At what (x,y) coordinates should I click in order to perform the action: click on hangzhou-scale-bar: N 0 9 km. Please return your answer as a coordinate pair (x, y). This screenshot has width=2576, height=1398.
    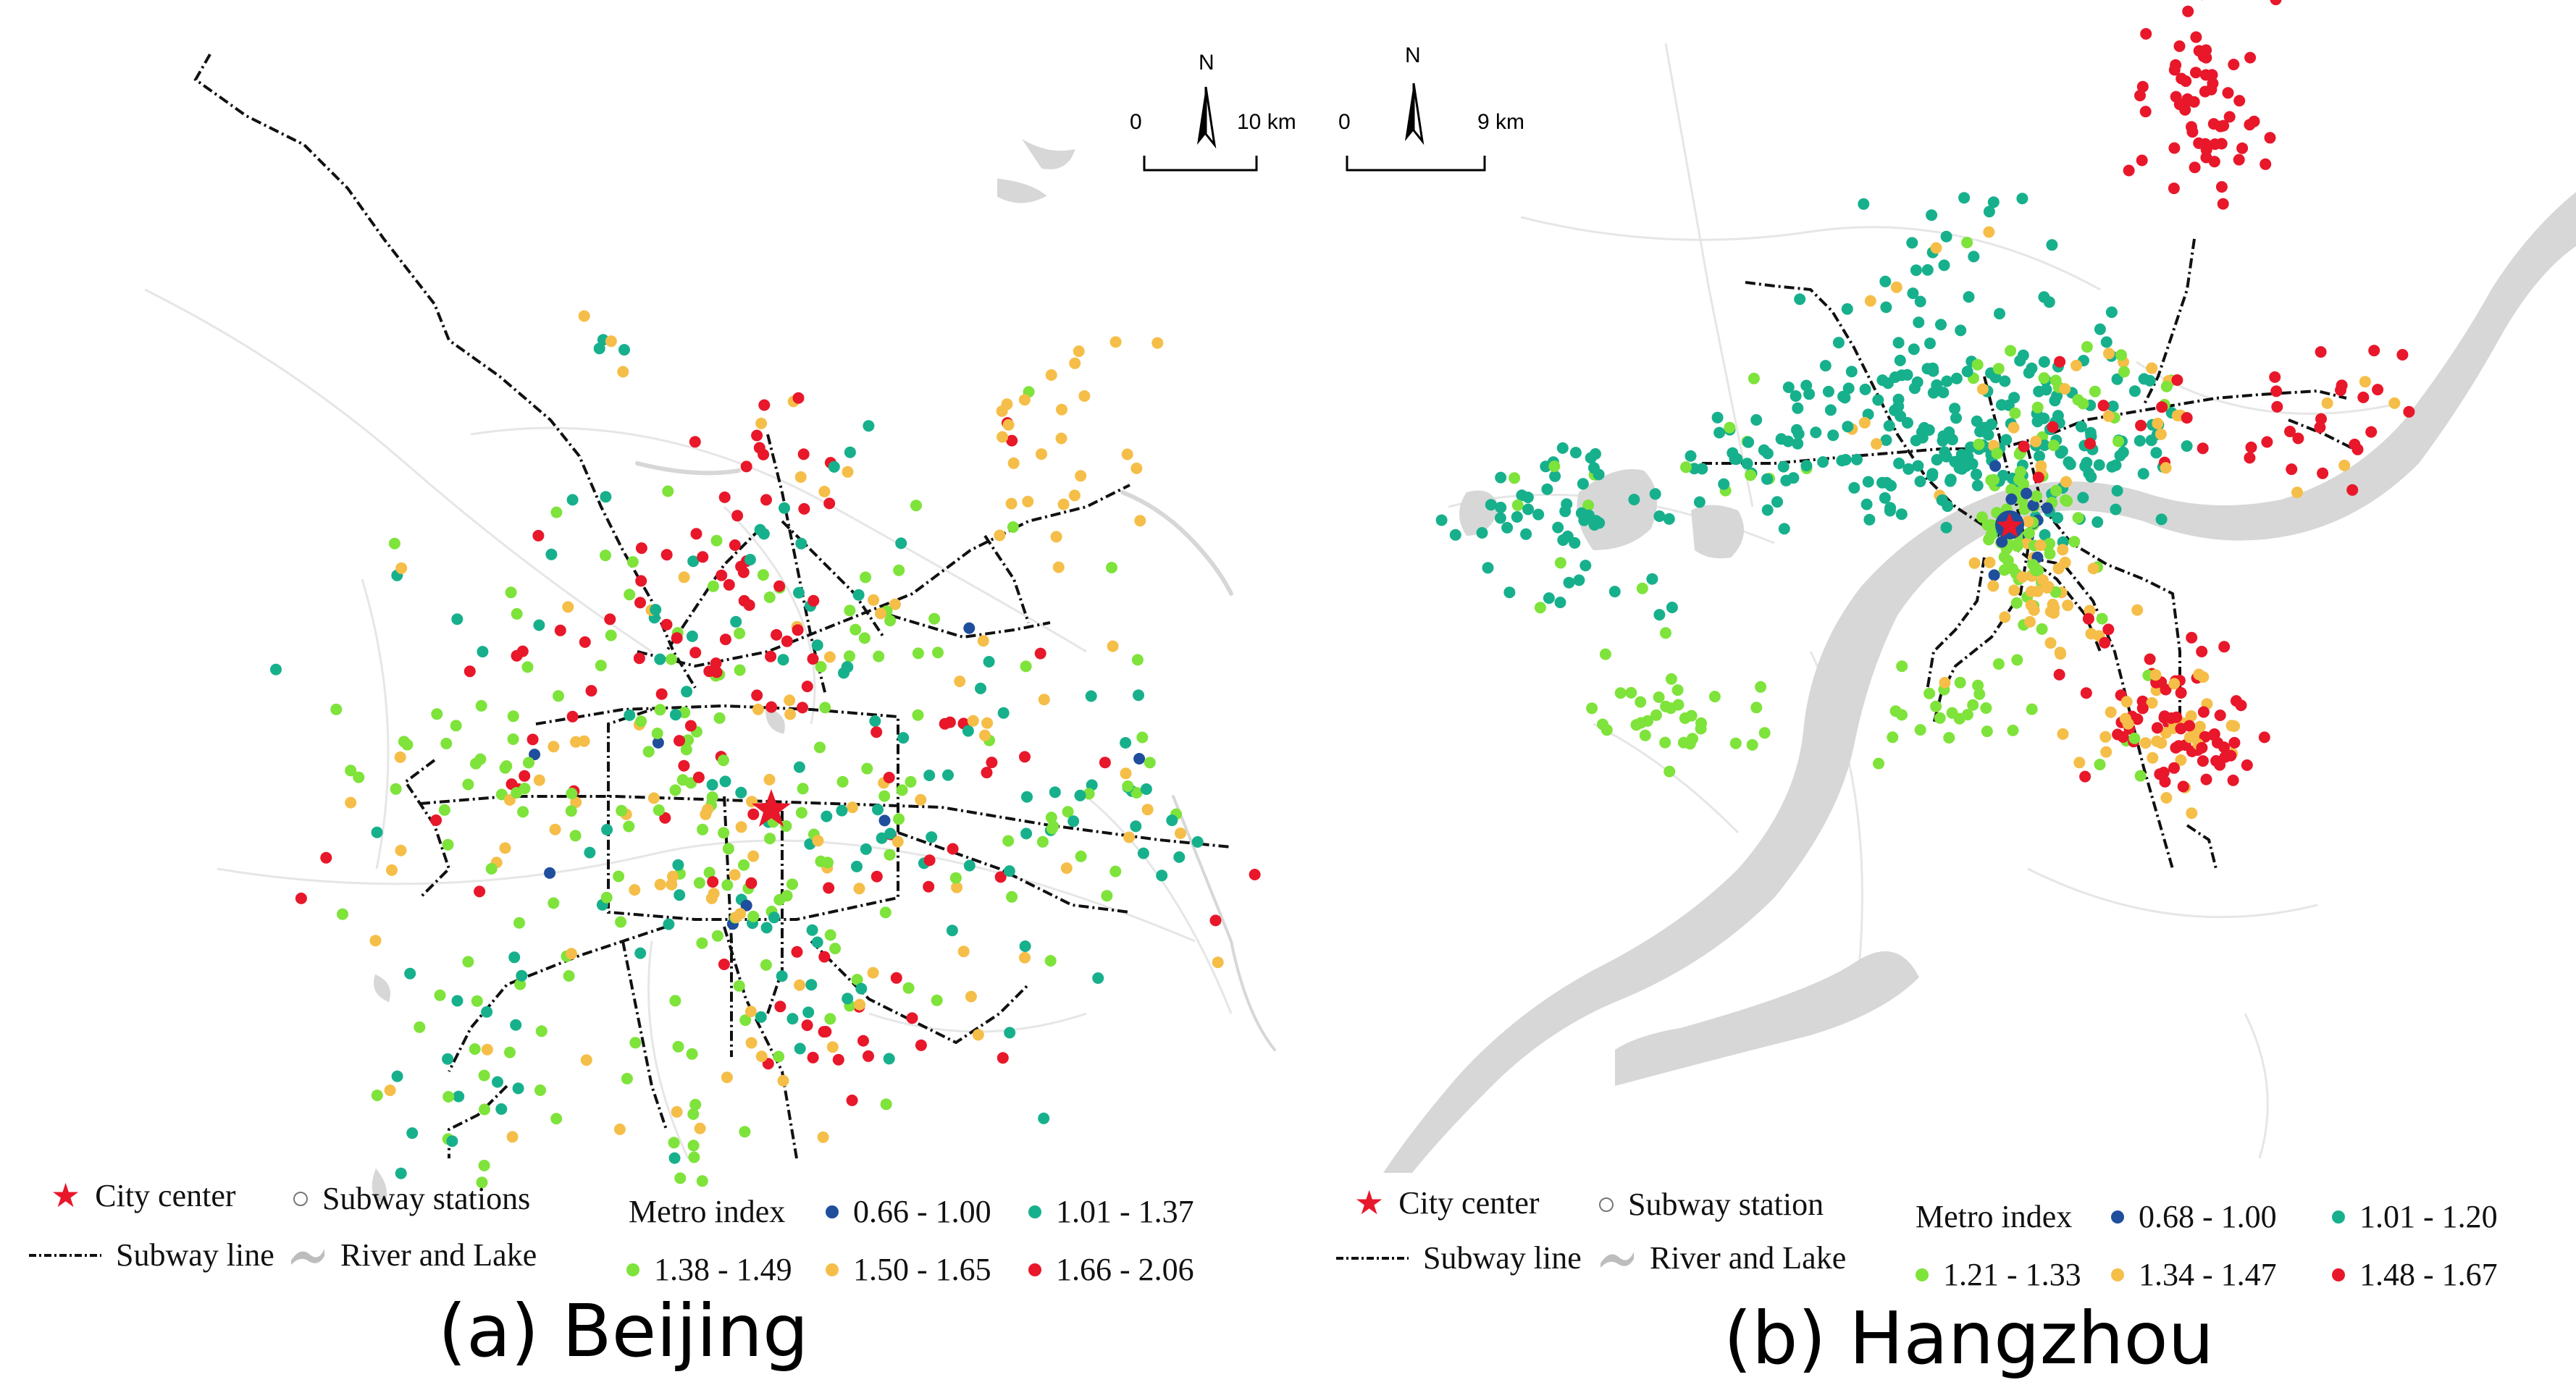
    Looking at the image, I should click on (1419, 112).